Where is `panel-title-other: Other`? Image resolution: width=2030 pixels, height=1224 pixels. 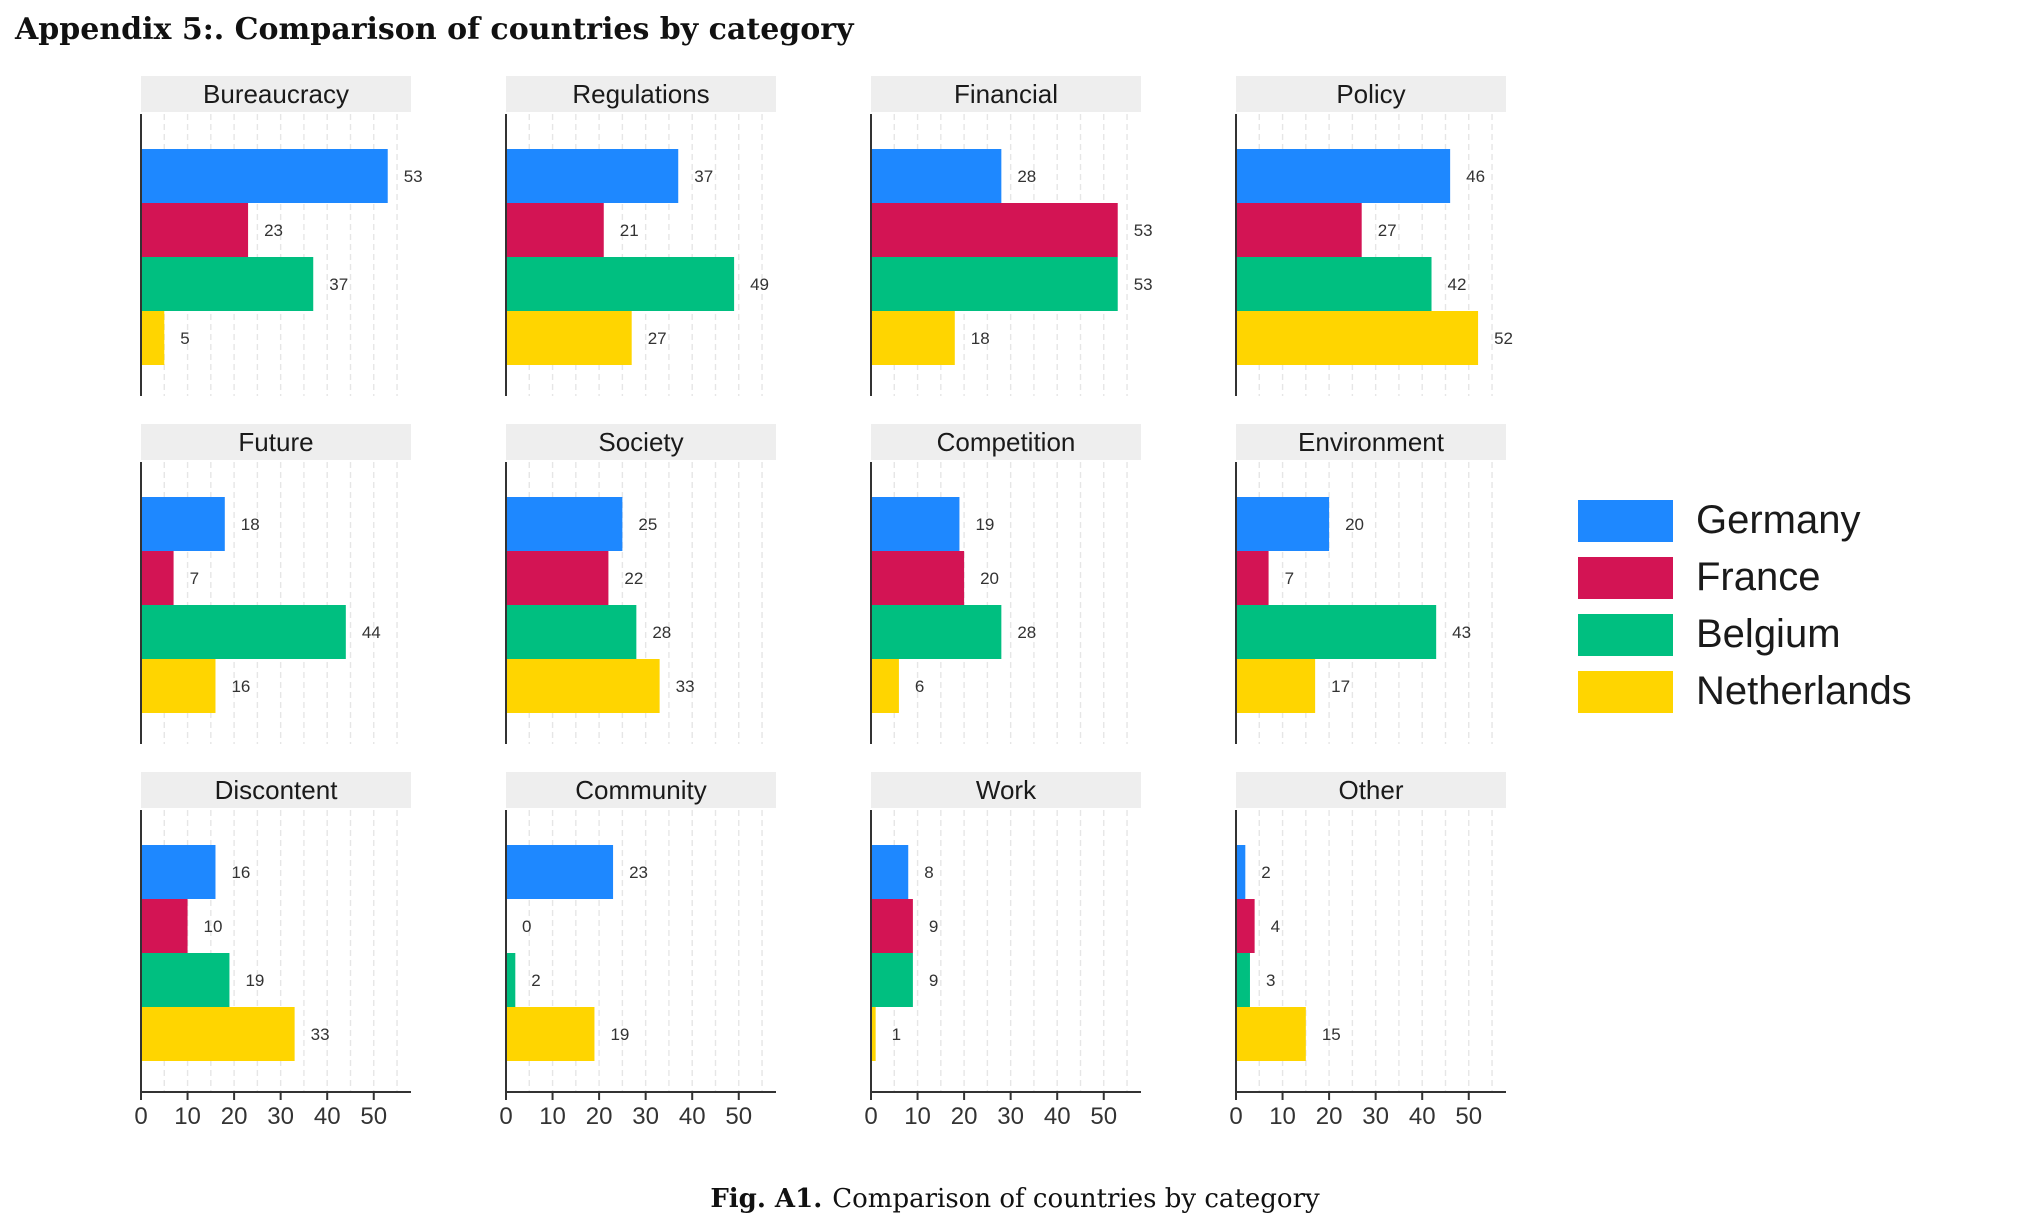 panel-title-other: Other is located at coordinates (1370, 790).